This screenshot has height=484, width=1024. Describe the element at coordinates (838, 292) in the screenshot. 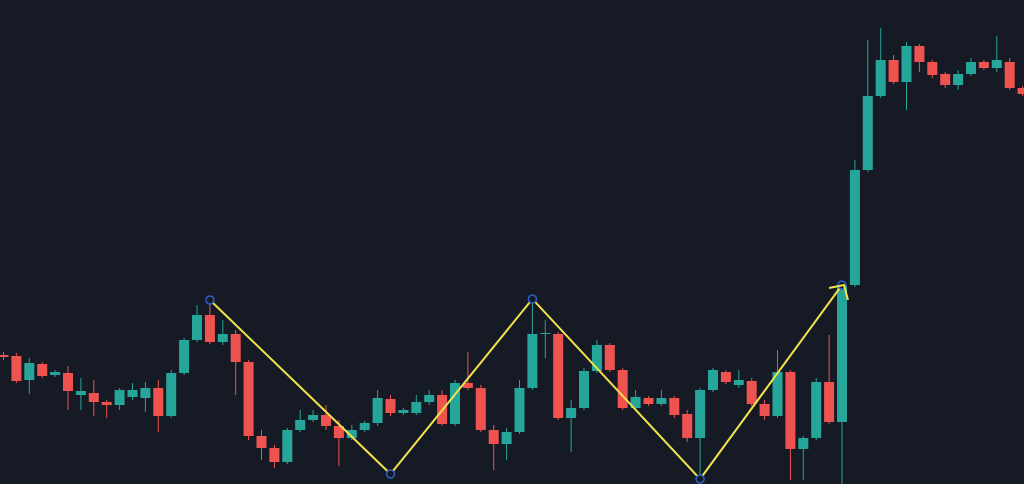

I see `arrow-head` at that location.